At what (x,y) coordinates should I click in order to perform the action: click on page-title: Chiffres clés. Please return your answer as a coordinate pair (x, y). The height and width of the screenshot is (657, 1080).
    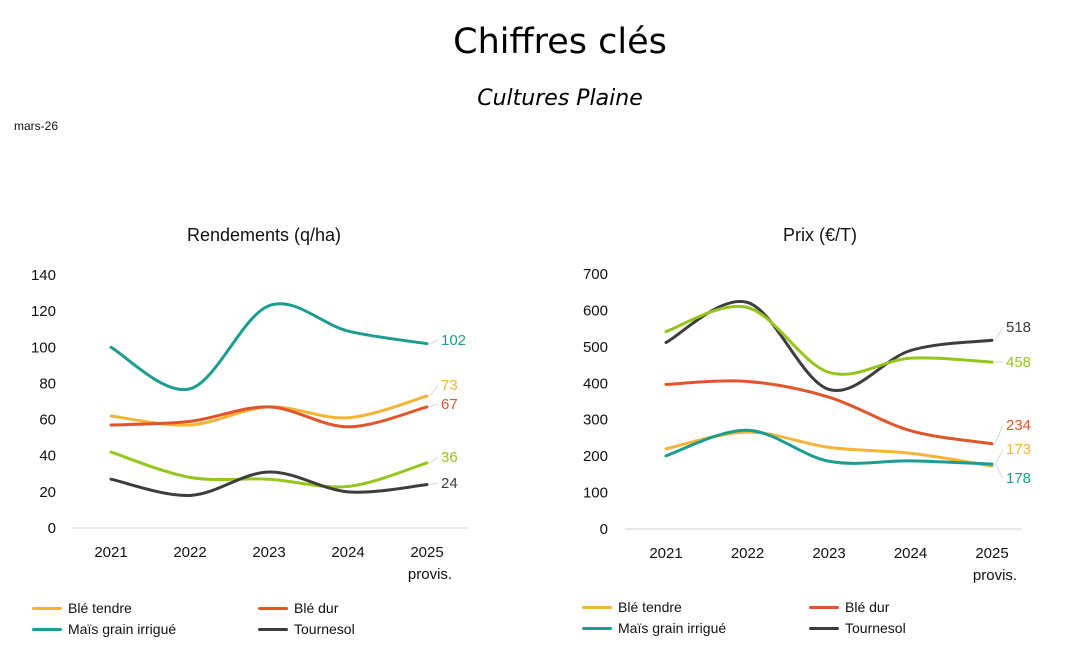
    Looking at the image, I should click on (560, 42).